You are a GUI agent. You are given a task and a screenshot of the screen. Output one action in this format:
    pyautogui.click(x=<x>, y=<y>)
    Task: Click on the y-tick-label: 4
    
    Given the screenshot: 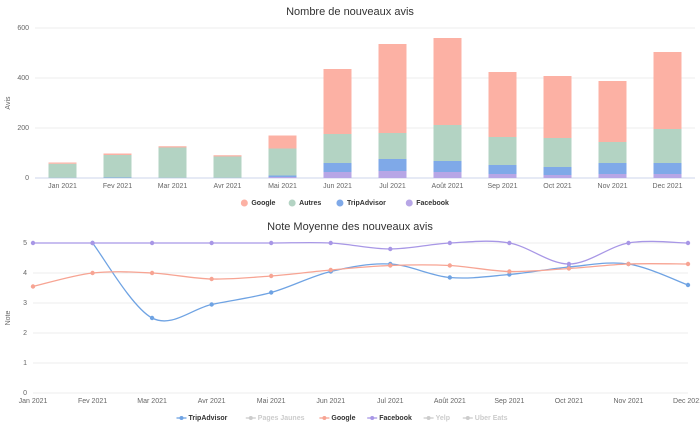 What is the action you would take?
    pyautogui.click(x=25, y=273)
    